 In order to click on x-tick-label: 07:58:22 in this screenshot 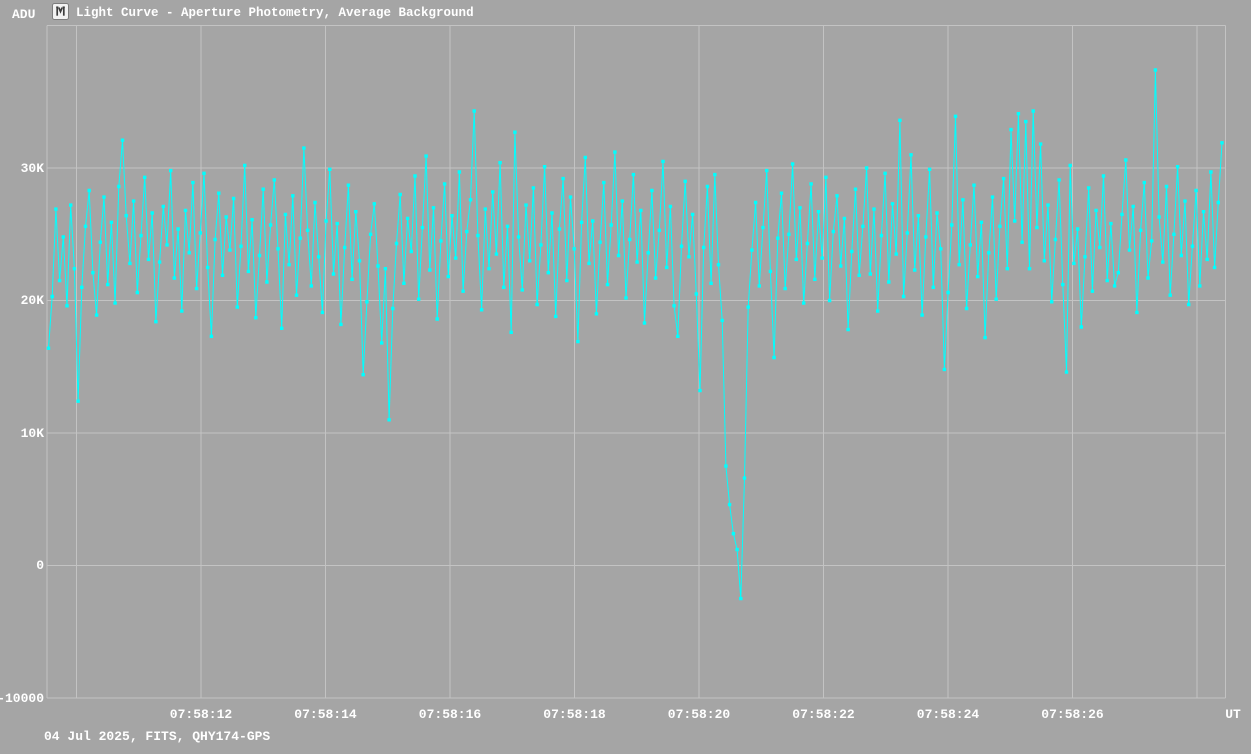, I will do `click(823, 714)`.